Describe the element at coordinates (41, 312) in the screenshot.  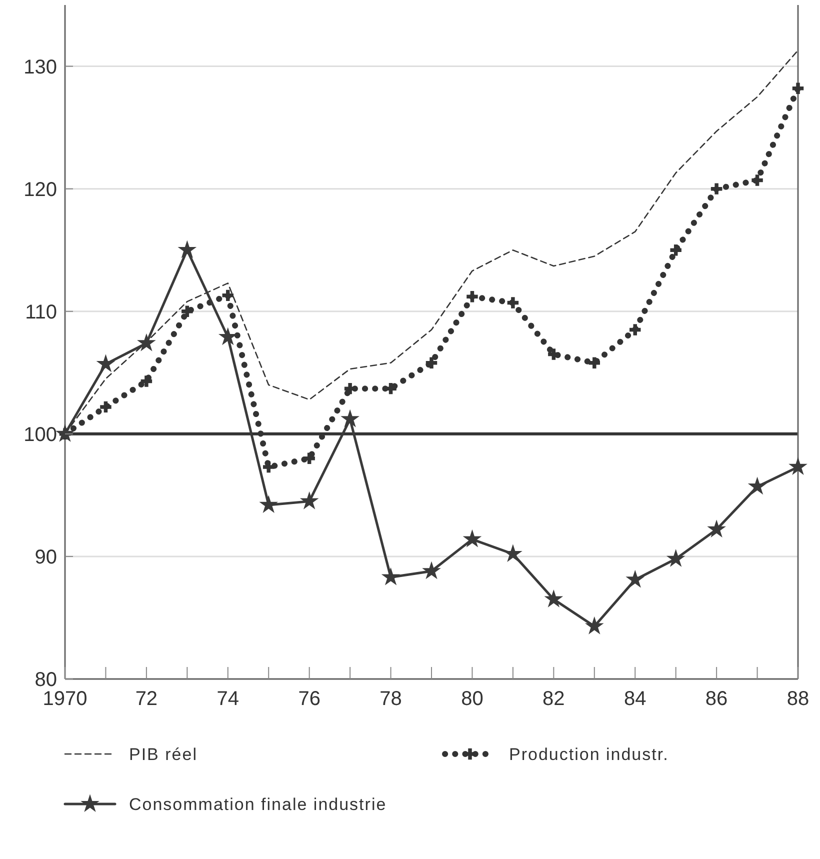
I see `y-tick-label: 110` at that location.